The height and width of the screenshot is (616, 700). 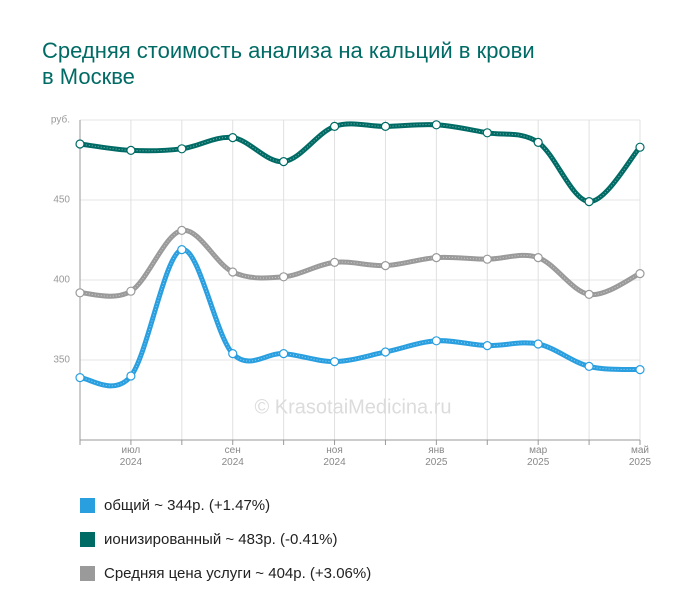 What do you see at coordinates (221, 539) in the screenshot?
I see `legend-label: ионизированный ~ 483р. (-0.41%)` at bounding box center [221, 539].